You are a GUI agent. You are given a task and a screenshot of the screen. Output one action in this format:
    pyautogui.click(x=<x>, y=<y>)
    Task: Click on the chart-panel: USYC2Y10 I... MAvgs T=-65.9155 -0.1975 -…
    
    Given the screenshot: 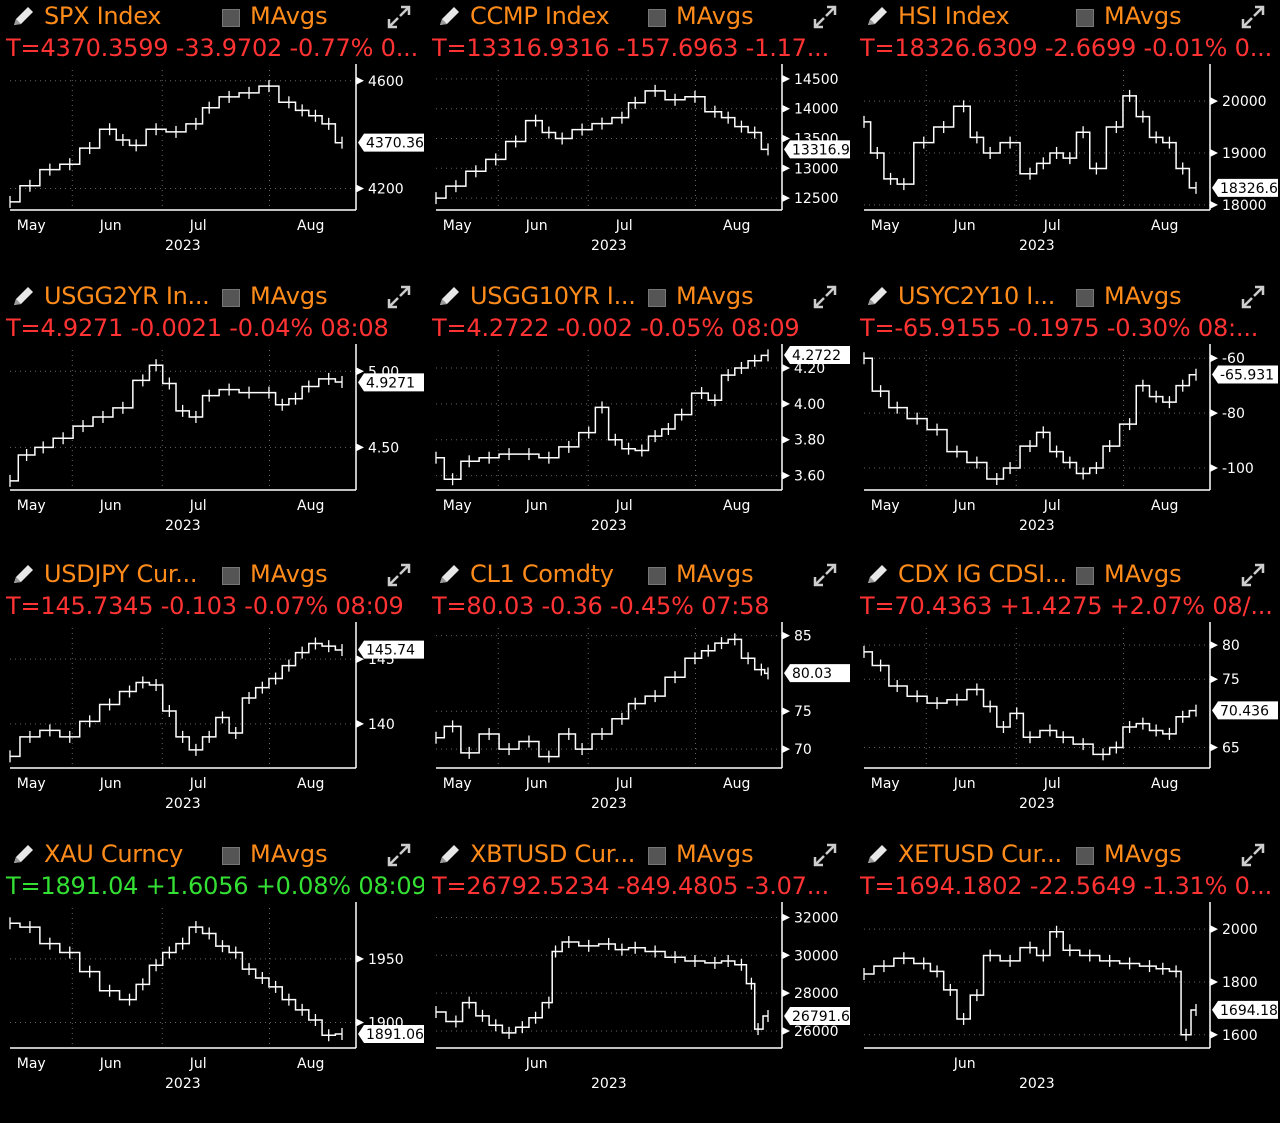 What is the action you would take?
    pyautogui.click(x=1069, y=418)
    